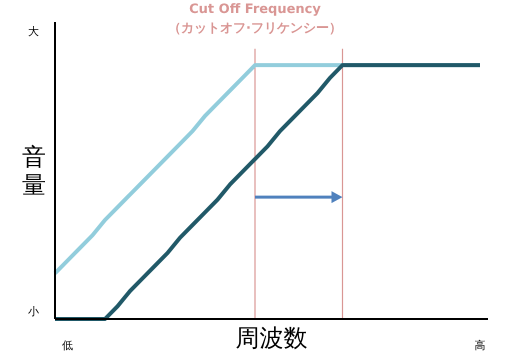  I want to click on x-axis-title: 周波数, so click(272, 338).